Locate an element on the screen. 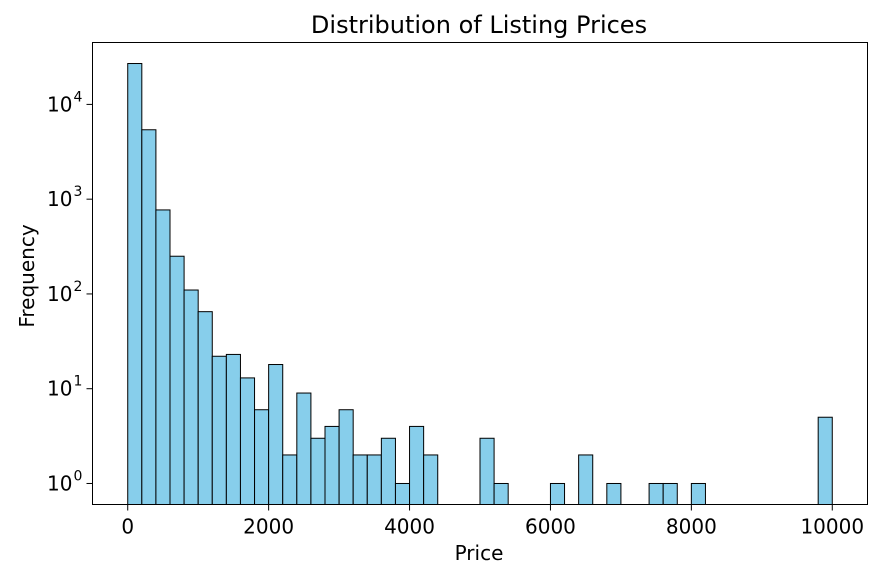  x-tick-label: 4000 is located at coordinates (409, 527).